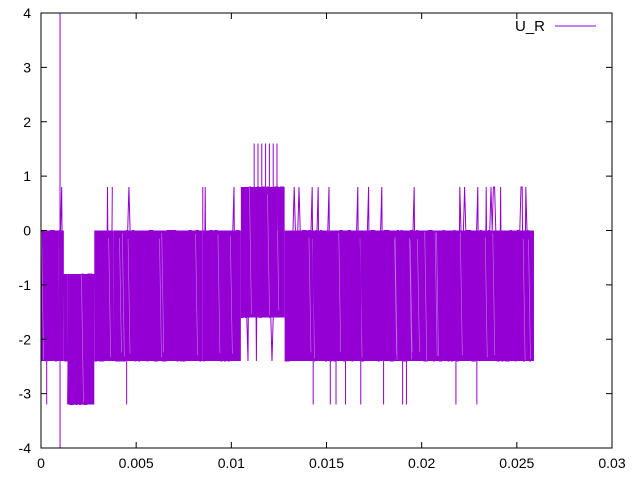 Image resolution: width=640 pixels, height=480 pixels. I want to click on y-tick-label: 4, so click(27, 13).